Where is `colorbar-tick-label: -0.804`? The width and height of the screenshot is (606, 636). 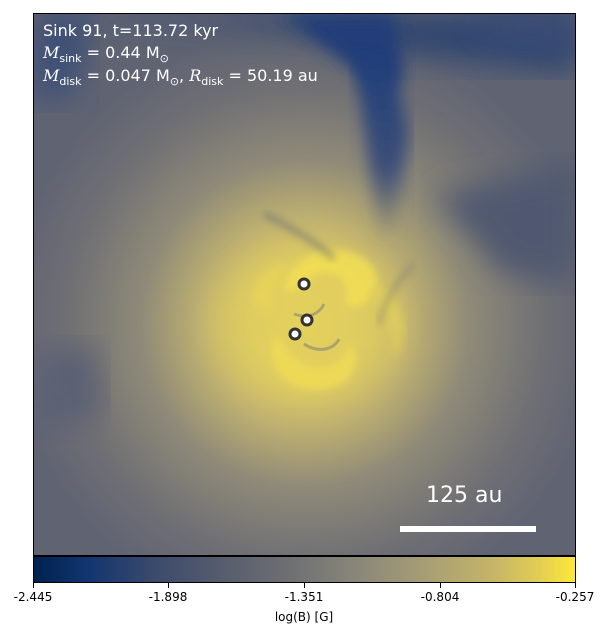 colorbar-tick-label: -0.804 is located at coordinates (440, 597).